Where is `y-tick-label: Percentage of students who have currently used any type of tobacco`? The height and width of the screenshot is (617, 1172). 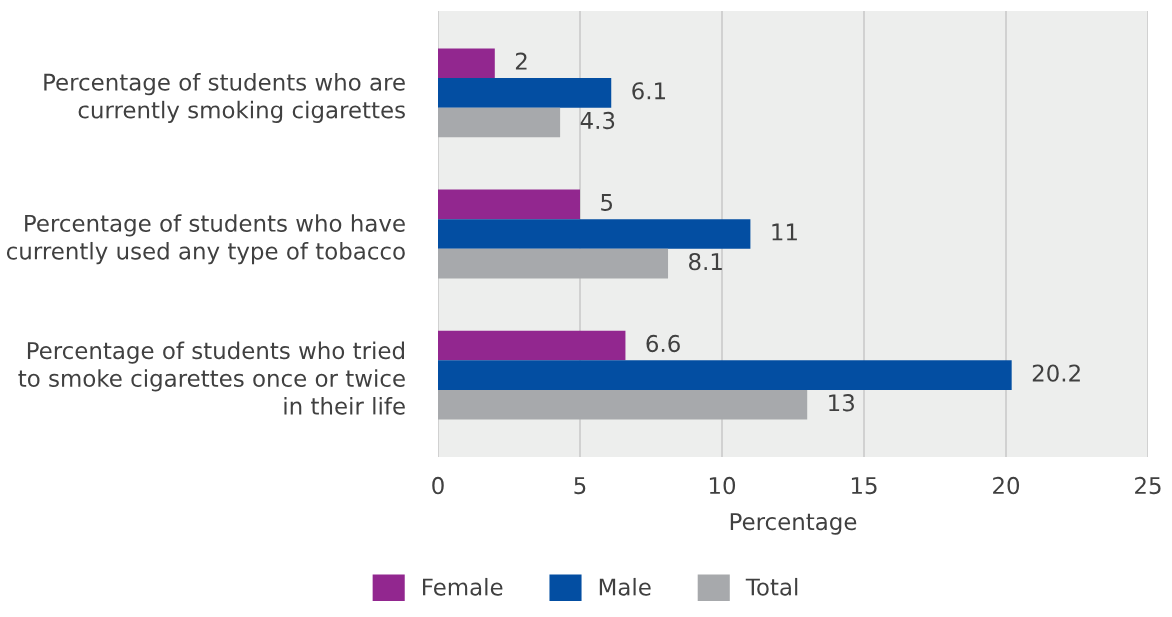 y-tick-label: Percentage of students who have currently used any type of tobacco is located at coordinates (205, 239).